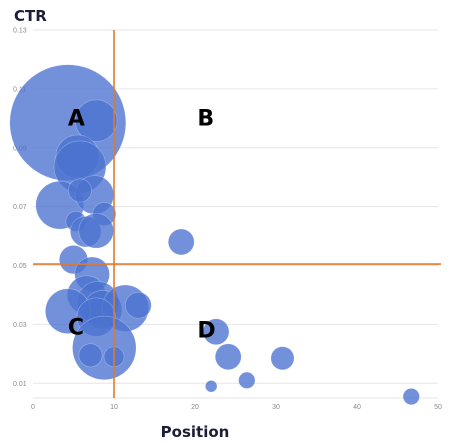 This screenshot has height=445, width=461. I want to click on x-axis-title: Position, so click(195, 432).